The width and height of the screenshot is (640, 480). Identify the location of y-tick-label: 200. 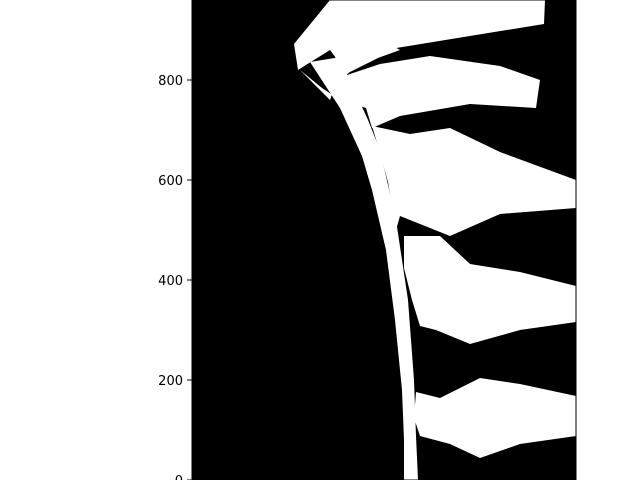
(170, 381).